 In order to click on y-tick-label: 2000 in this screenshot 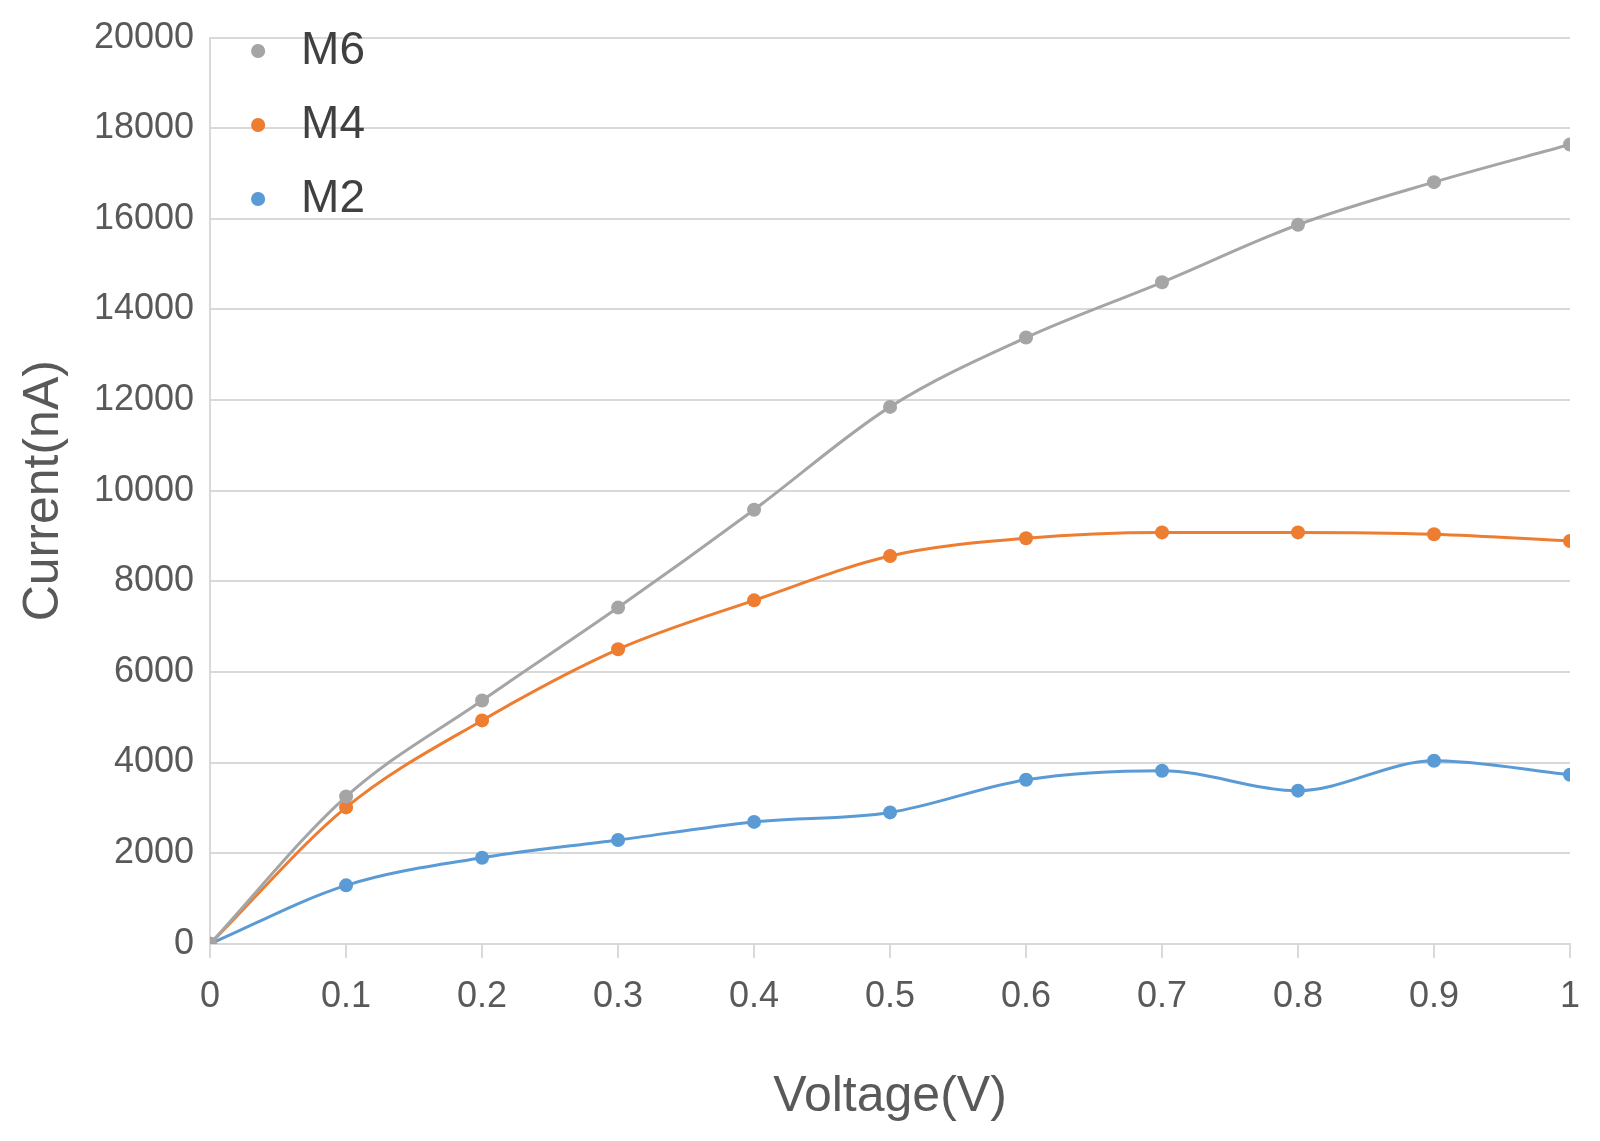, I will do `click(154, 851)`.